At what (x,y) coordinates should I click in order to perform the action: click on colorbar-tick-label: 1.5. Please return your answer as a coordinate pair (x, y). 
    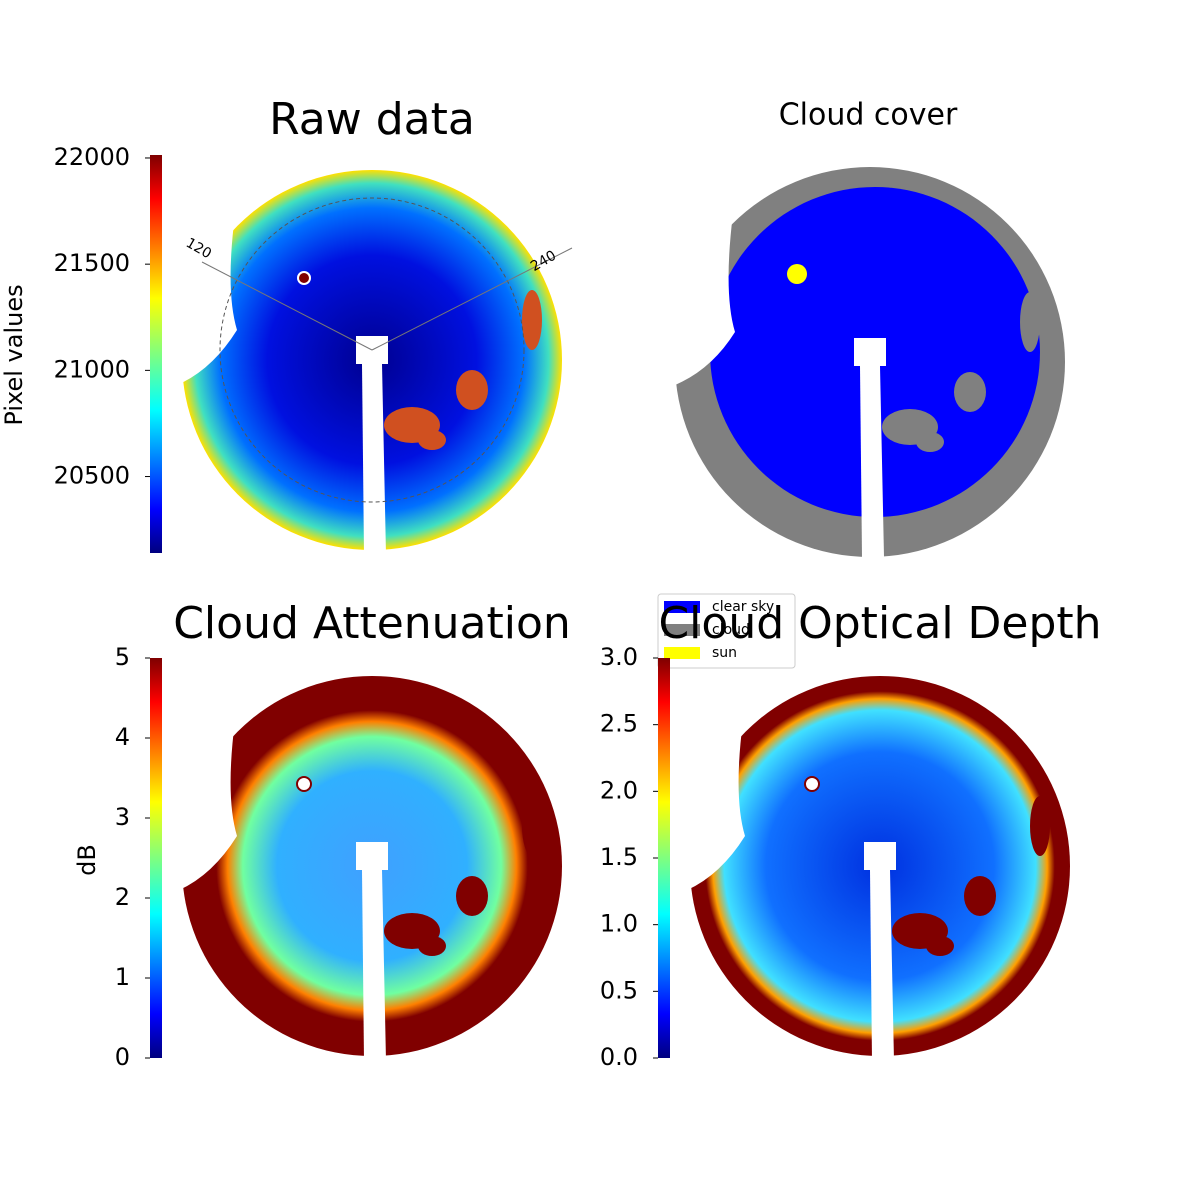
    Looking at the image, I should click on (619, 857).